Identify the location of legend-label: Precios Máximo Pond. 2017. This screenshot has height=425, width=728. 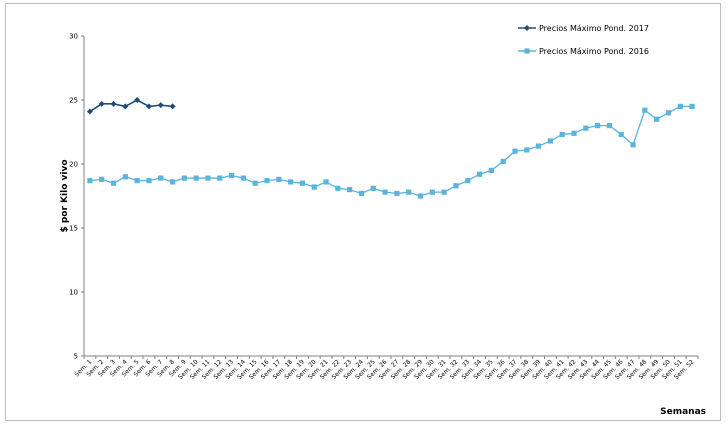
(594, 28).